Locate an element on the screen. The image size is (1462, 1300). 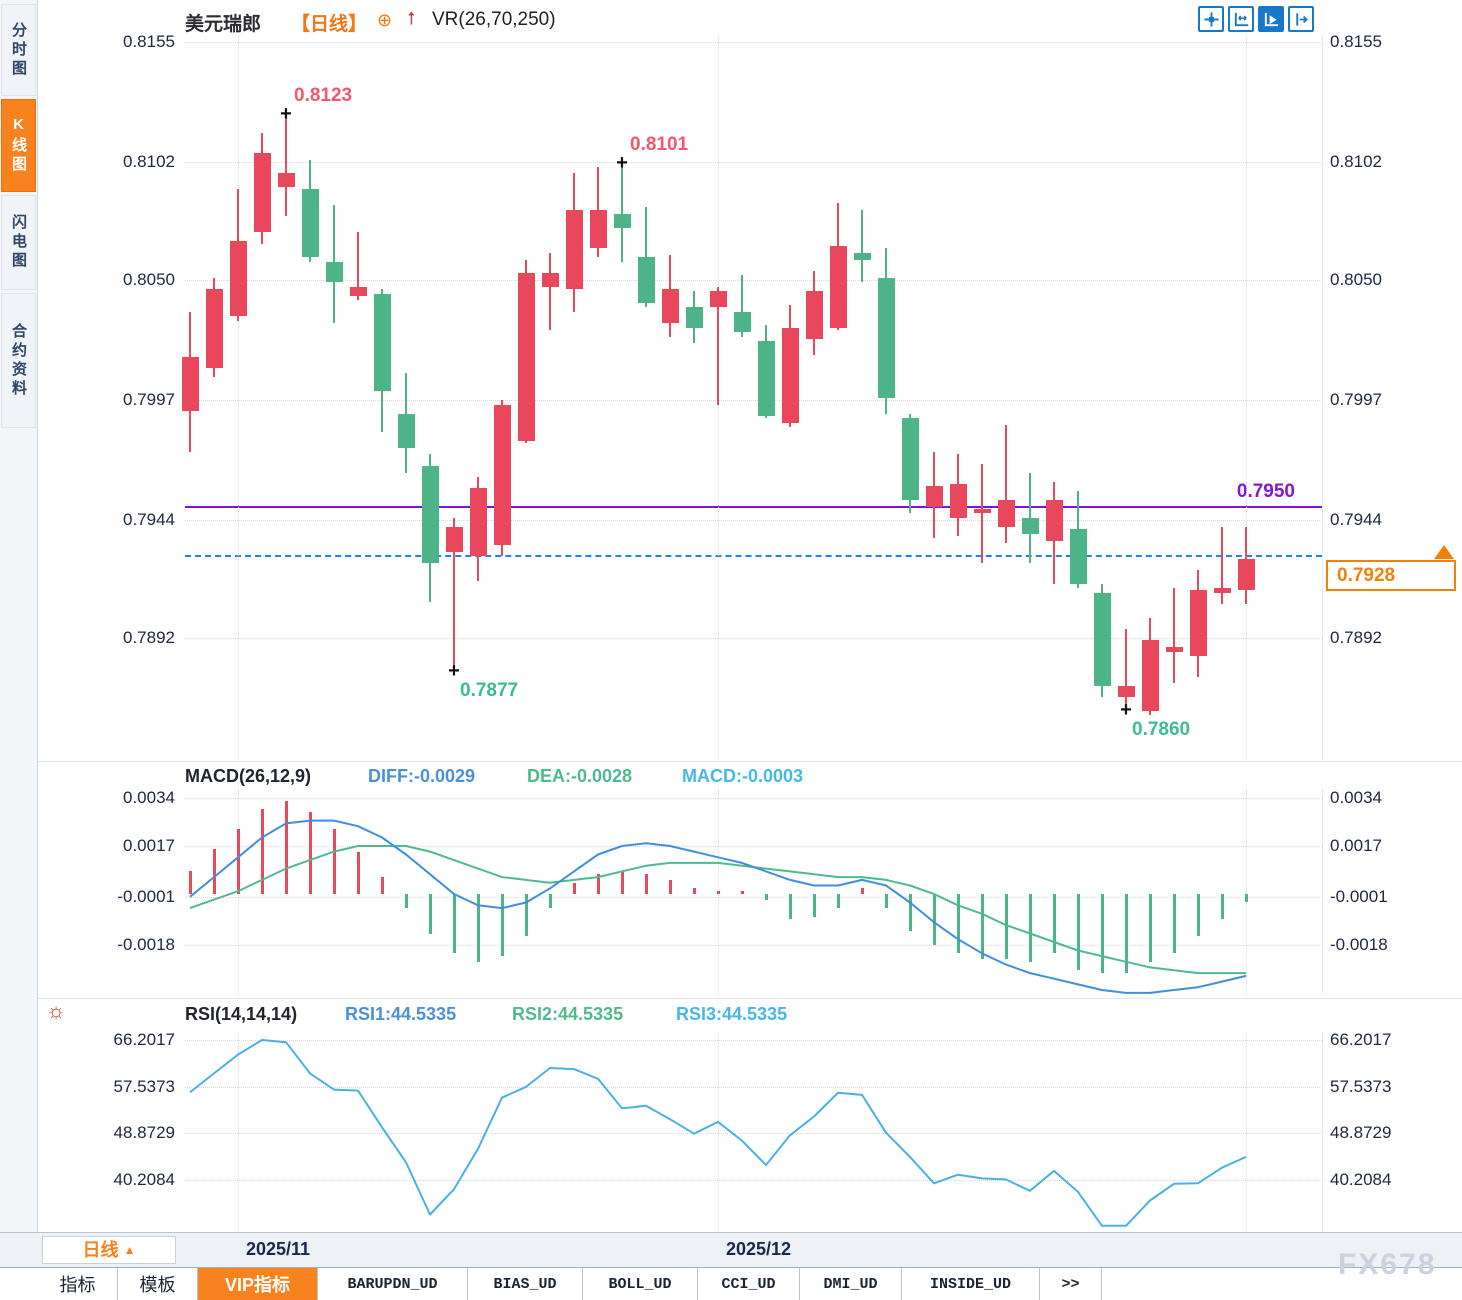
sidebar-tab-3: 闪电图 is located at coordinates (18, 242).